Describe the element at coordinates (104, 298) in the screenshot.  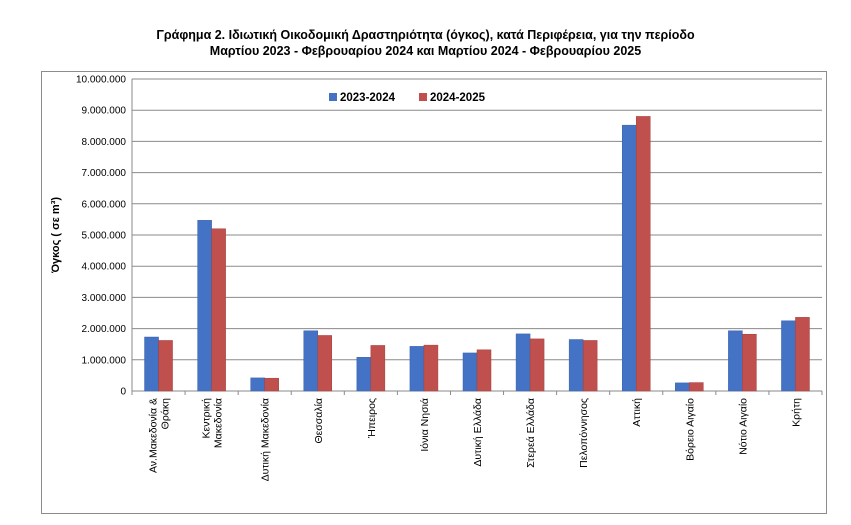
I see `y-tick-label: 3.000.000` at that location.